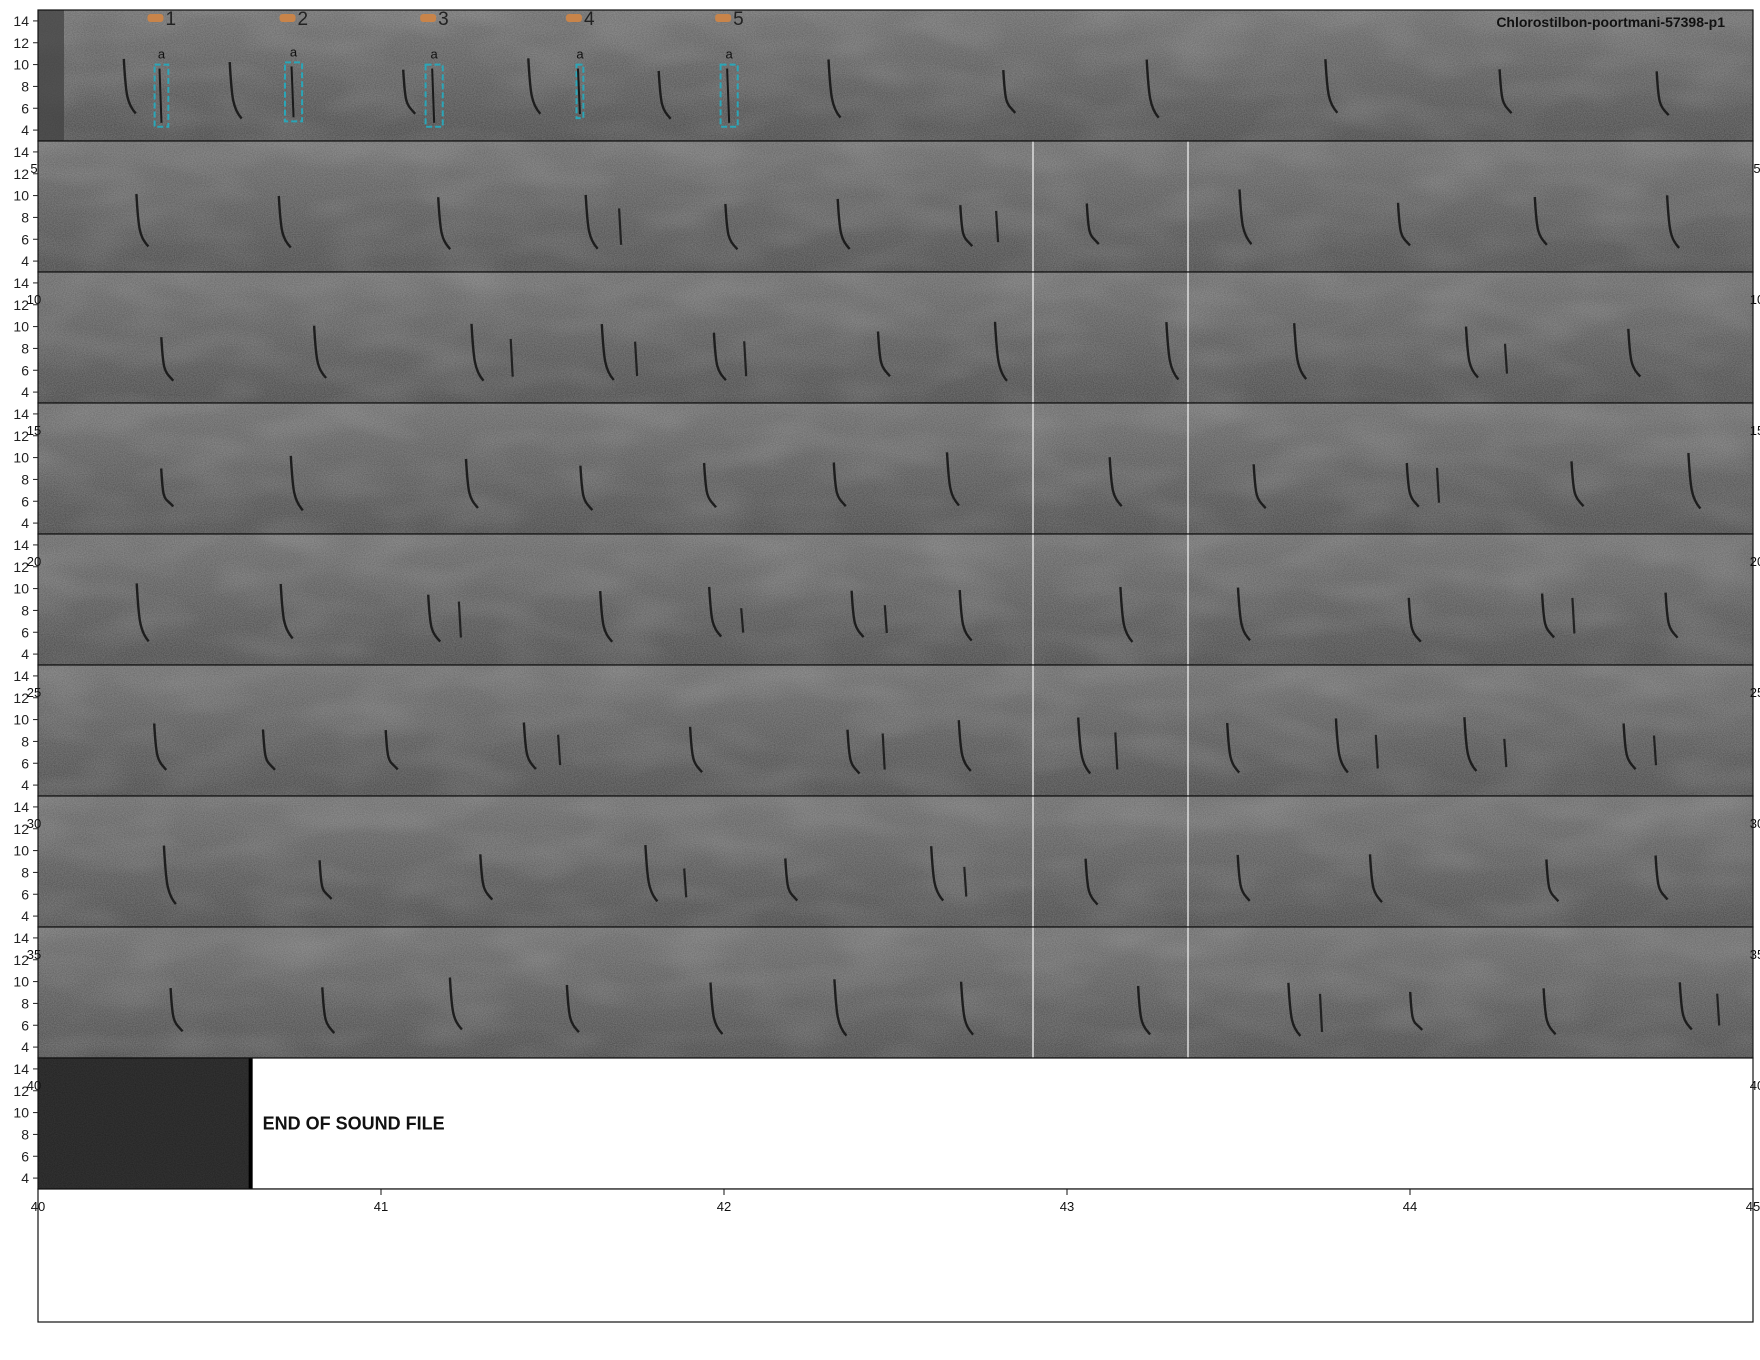  What do you see at coordinates (724, 1206) in the screenshot?
I see `x-tick-label: 42` at bounding box center [724, 1206].